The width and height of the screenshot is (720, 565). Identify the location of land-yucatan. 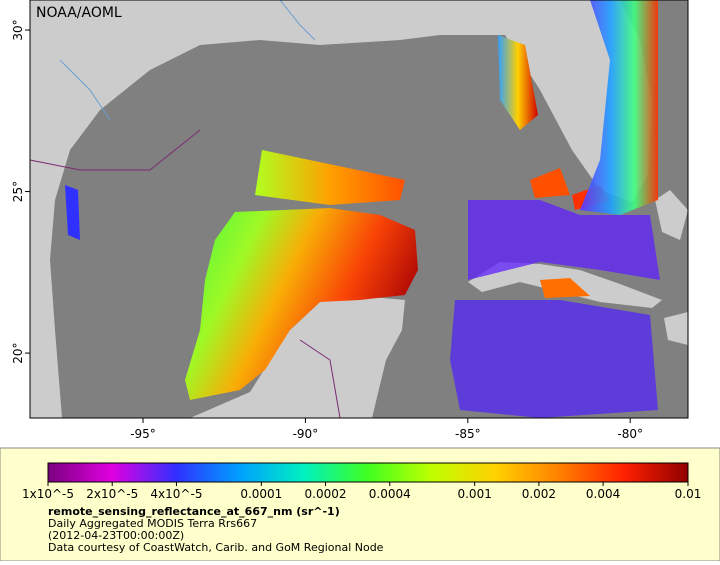
(297, 357).